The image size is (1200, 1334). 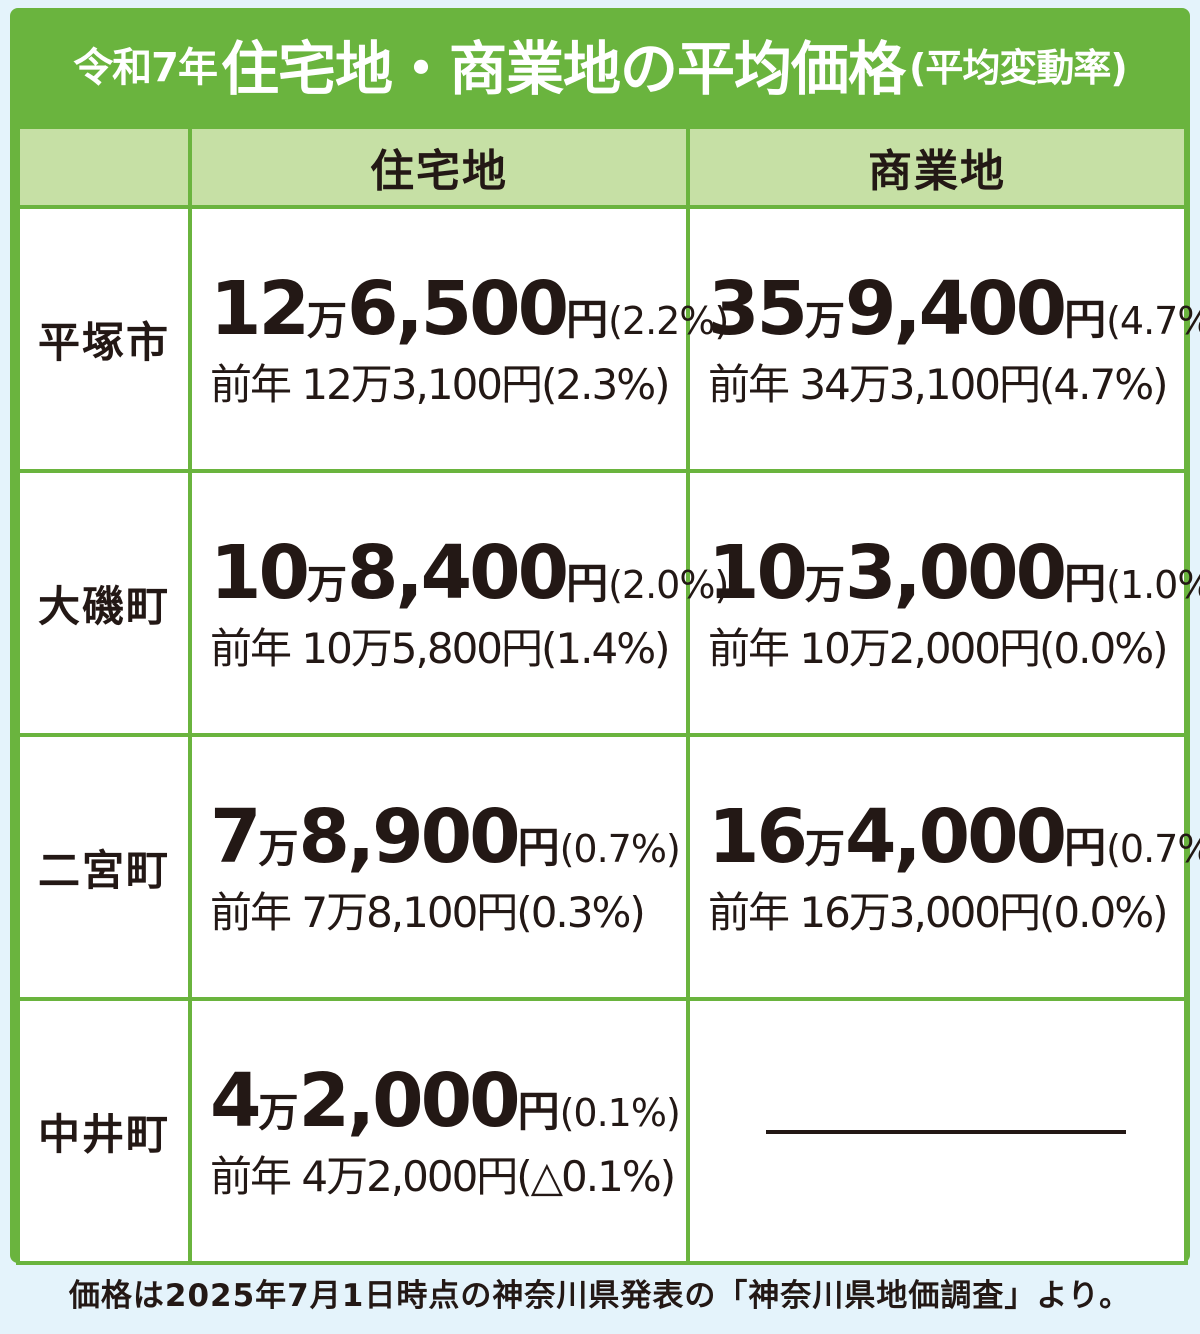 I want to click on commercial-price-cell: 10万3,000円(1.0%) 前年 10万2,000円(0.0%), so click(x=943, y=603).